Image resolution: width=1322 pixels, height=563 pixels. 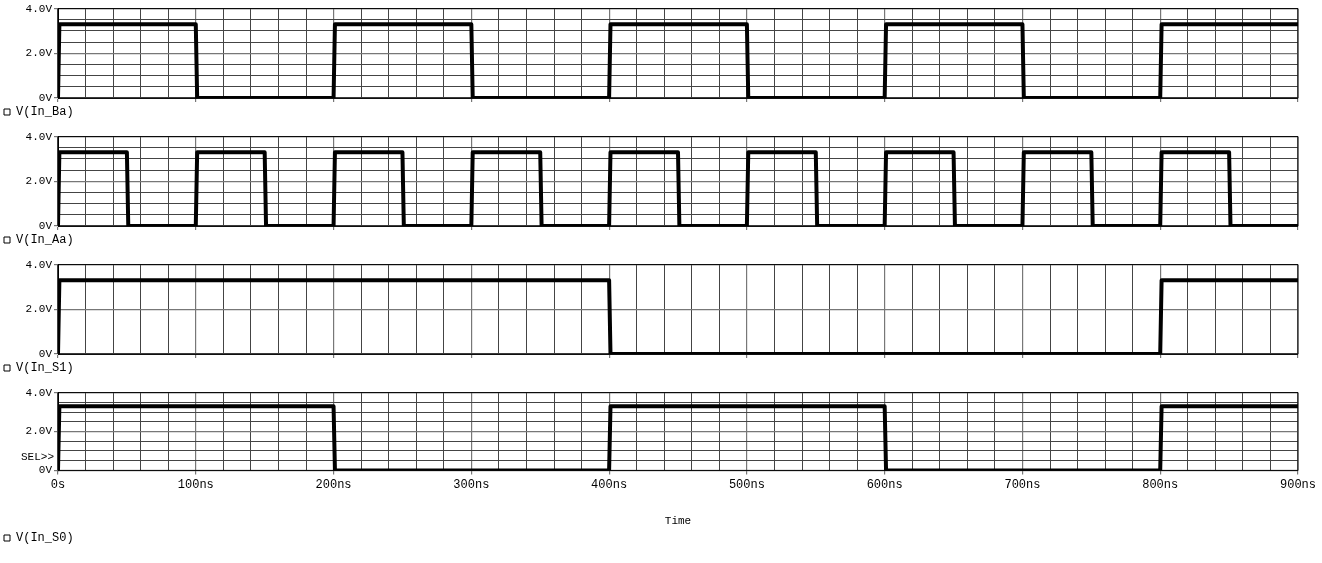 What do you see at coordinates (45, 368) in the screenshot?
I see `legend-label: V(In_S1)` at bounding box center [45, 368].